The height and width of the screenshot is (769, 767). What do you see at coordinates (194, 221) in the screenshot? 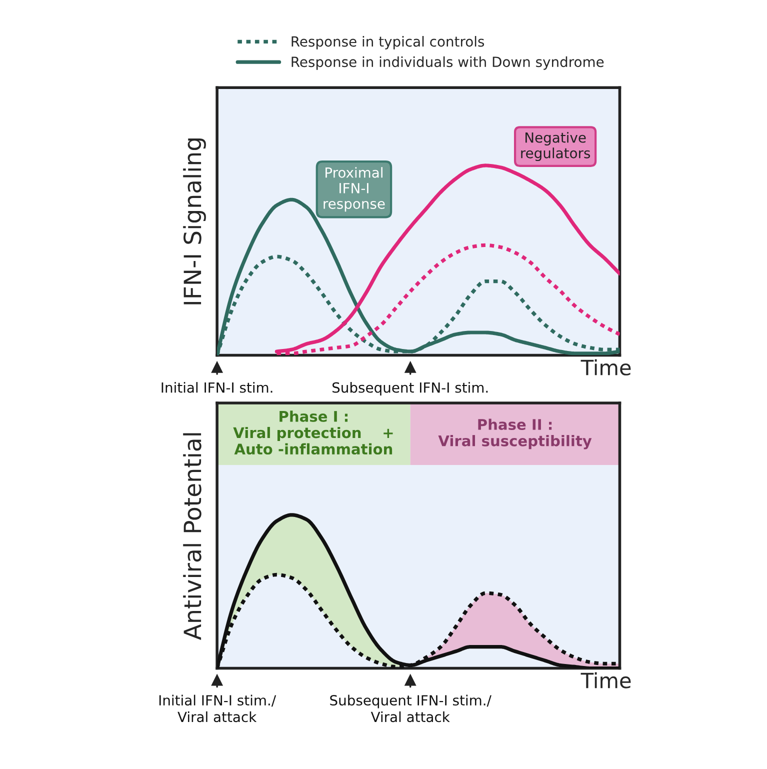
I see `y-axis-title: IFN-I Signaling` at bounding box center [194, 221].